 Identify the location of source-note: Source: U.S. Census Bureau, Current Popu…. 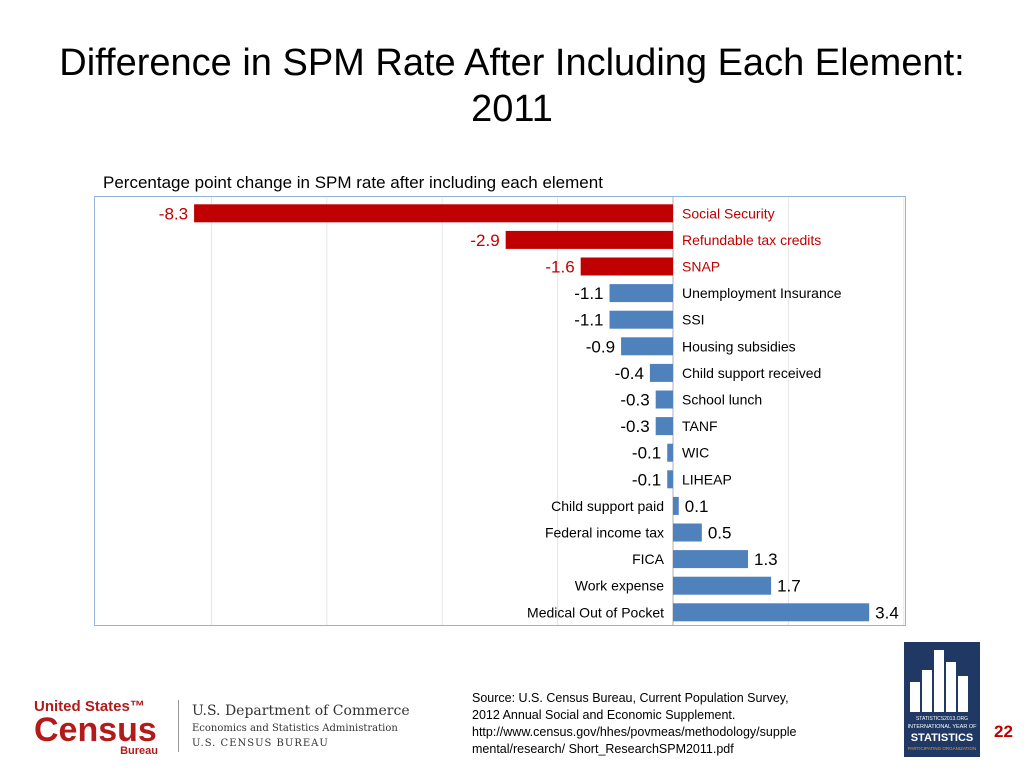
(662, 724).